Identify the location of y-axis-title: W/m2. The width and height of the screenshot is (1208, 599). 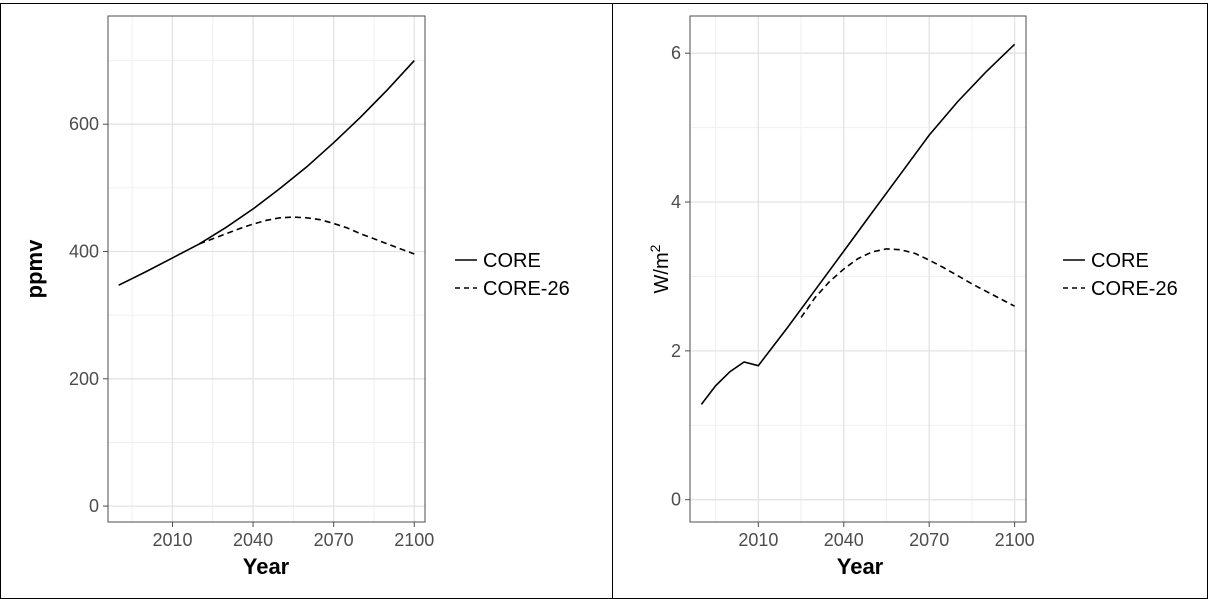
(660, 268).